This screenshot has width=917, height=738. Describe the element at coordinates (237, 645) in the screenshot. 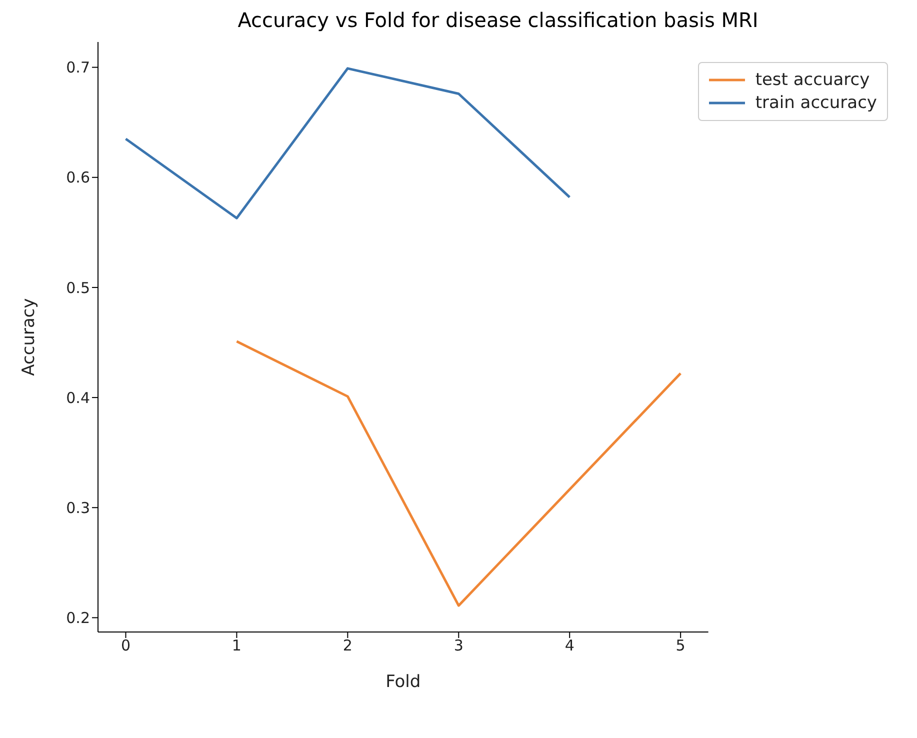

I see `x-tick-label: 1` at that location.